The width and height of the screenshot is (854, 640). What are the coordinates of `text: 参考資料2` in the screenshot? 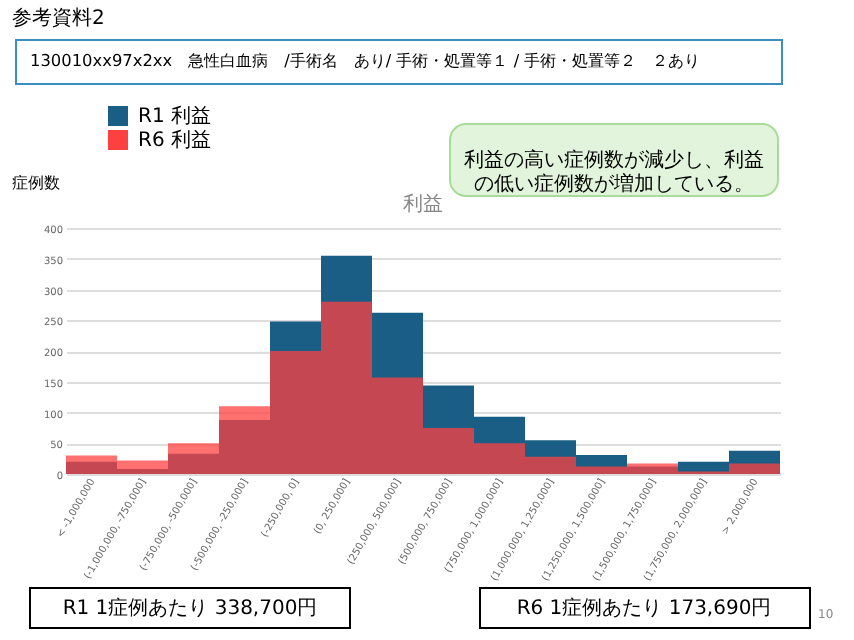 It's located at (58, 18).